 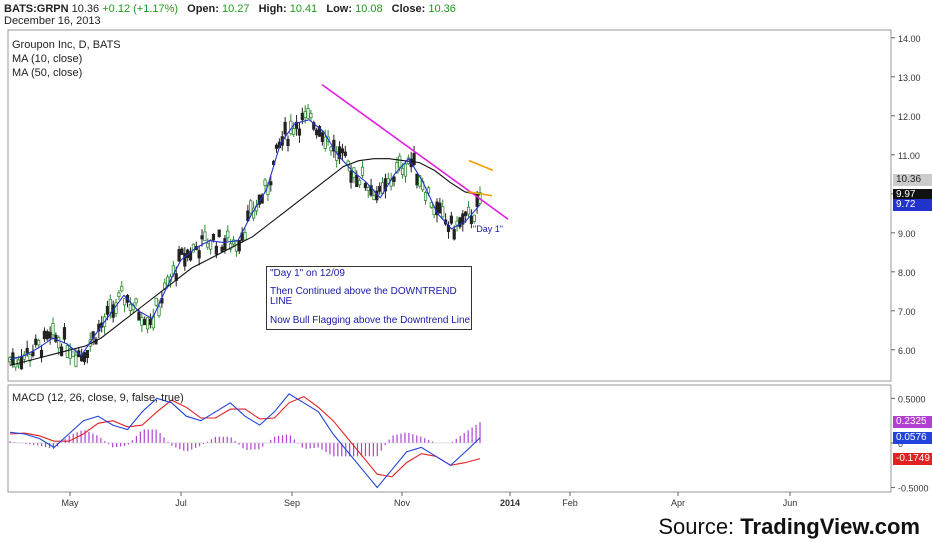 What do you see at coordinates (912, 204) in the screenshot?
I see `axis-value-tag: 9.72` at bounding box center [912, 204].